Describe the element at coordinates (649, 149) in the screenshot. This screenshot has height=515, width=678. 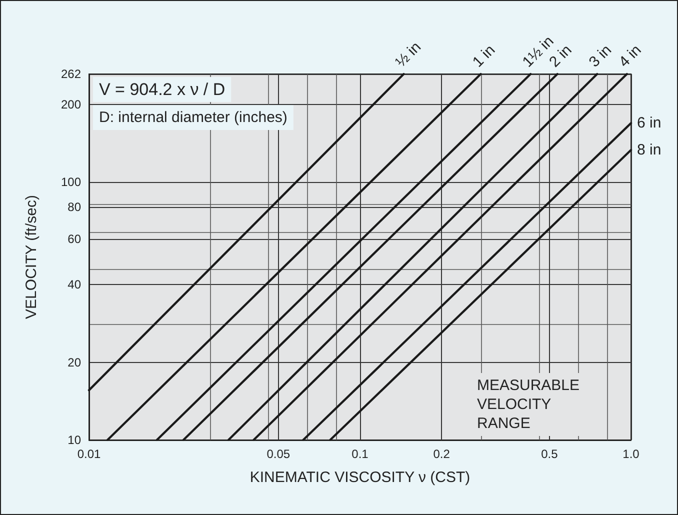
I see `series-label: 8 in` at that location.